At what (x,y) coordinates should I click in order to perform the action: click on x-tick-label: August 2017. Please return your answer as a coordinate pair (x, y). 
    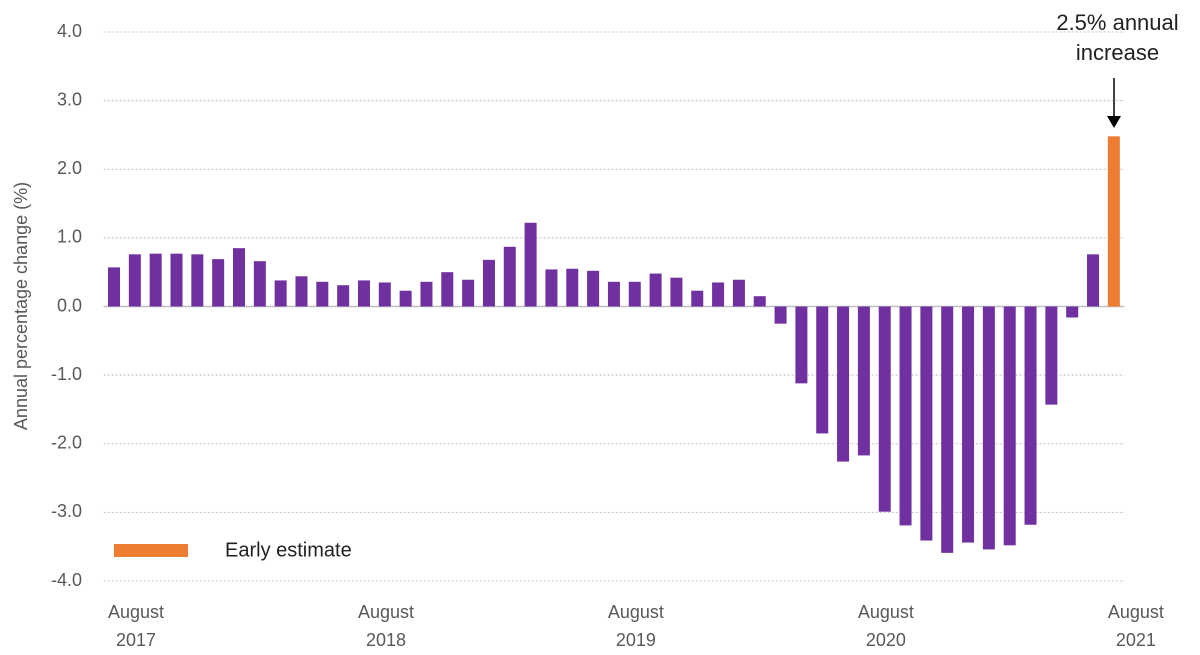
    Looking at the image, I should click on (136, 626).